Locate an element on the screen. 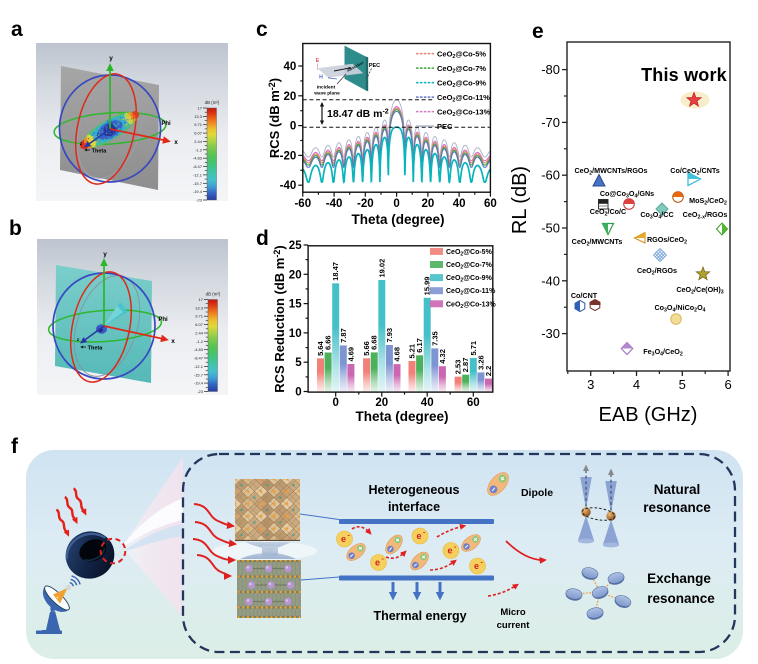 The width and height of the screenshot is (758, 664). svg-text: 6.17 is located at coordinates (419, 345).